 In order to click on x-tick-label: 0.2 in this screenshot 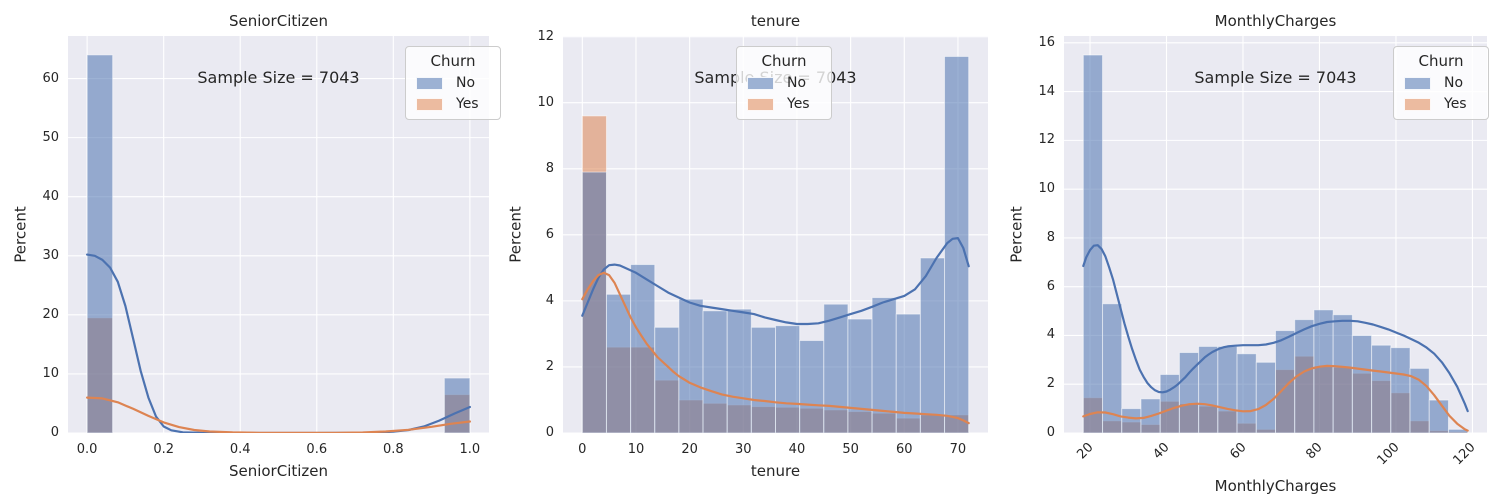, I will do `click(164, 449)`.